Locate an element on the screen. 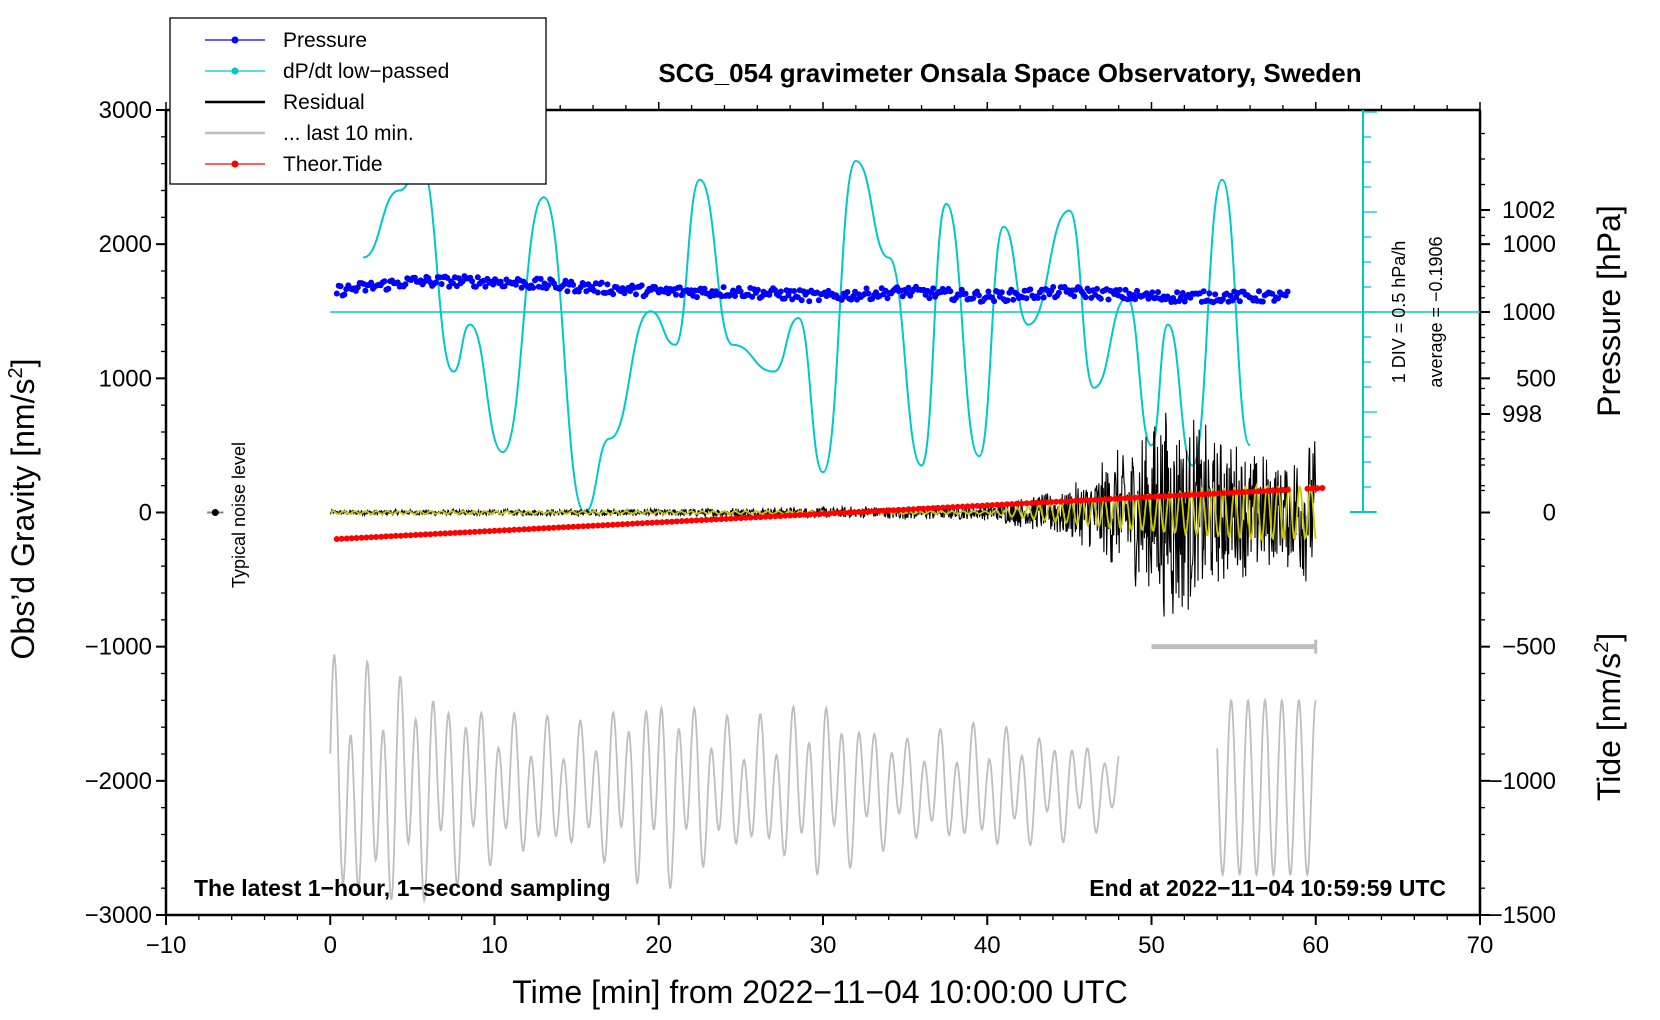 The image size is (1660, 1020). y-tick-label: −2000 is located at coordinates (118, 781).